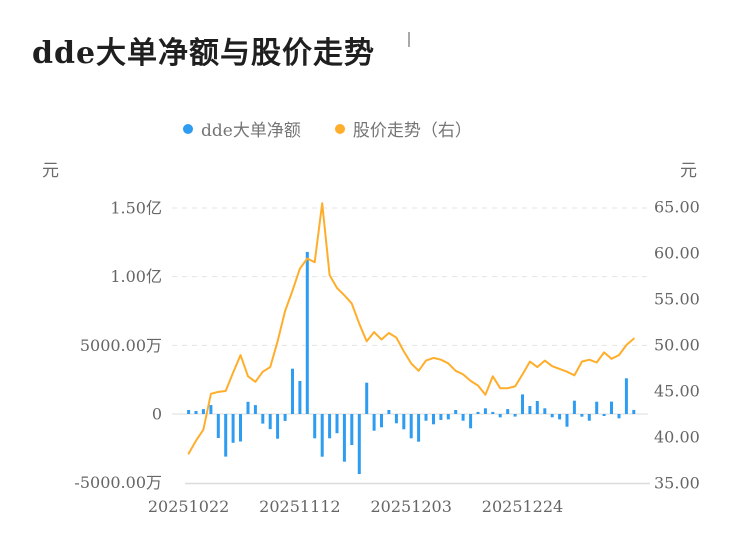  I want to click on legend-dot-orange-icon, so click(339, 128).